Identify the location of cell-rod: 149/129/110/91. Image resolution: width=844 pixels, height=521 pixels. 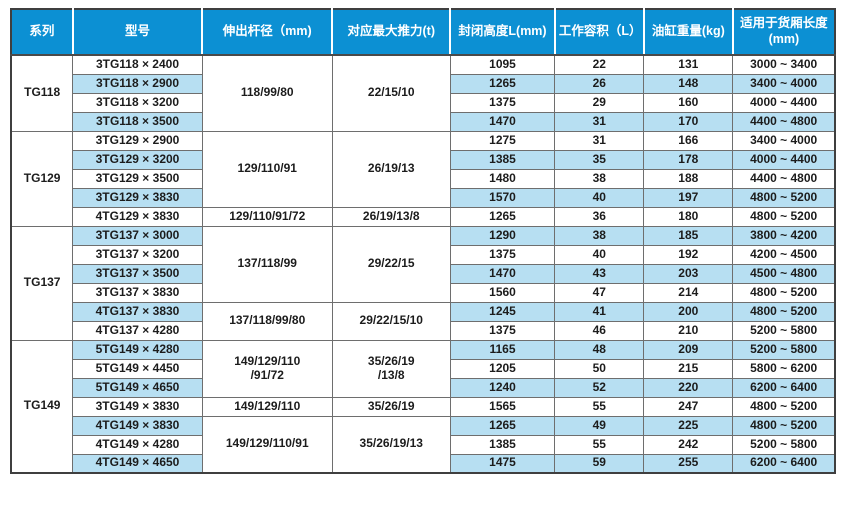
(267, 444).